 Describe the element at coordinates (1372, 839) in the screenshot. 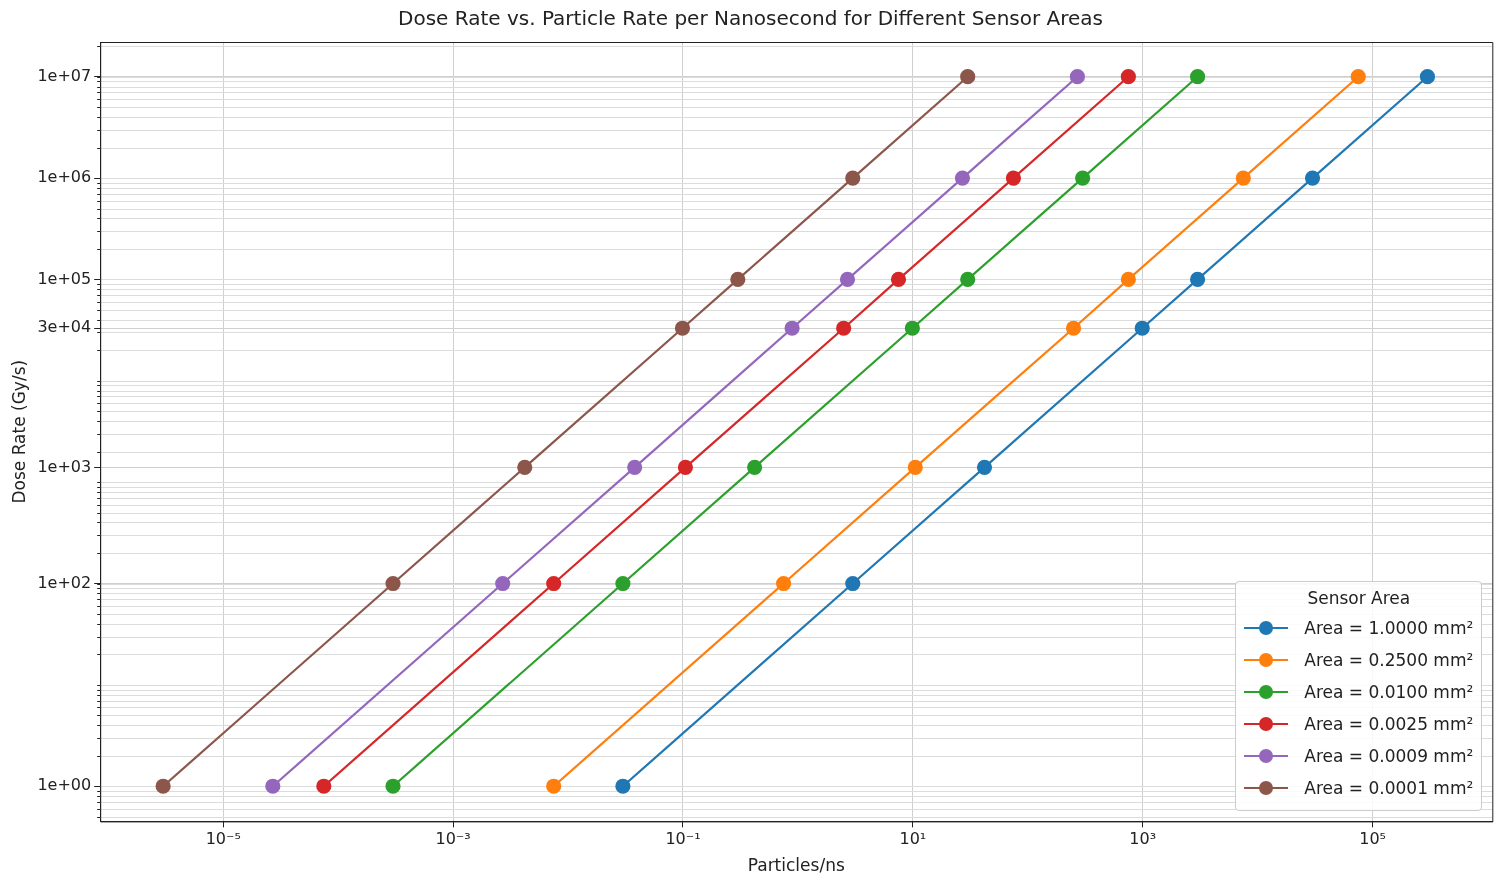

I see `x-tick-label: 10⁵` at that location.